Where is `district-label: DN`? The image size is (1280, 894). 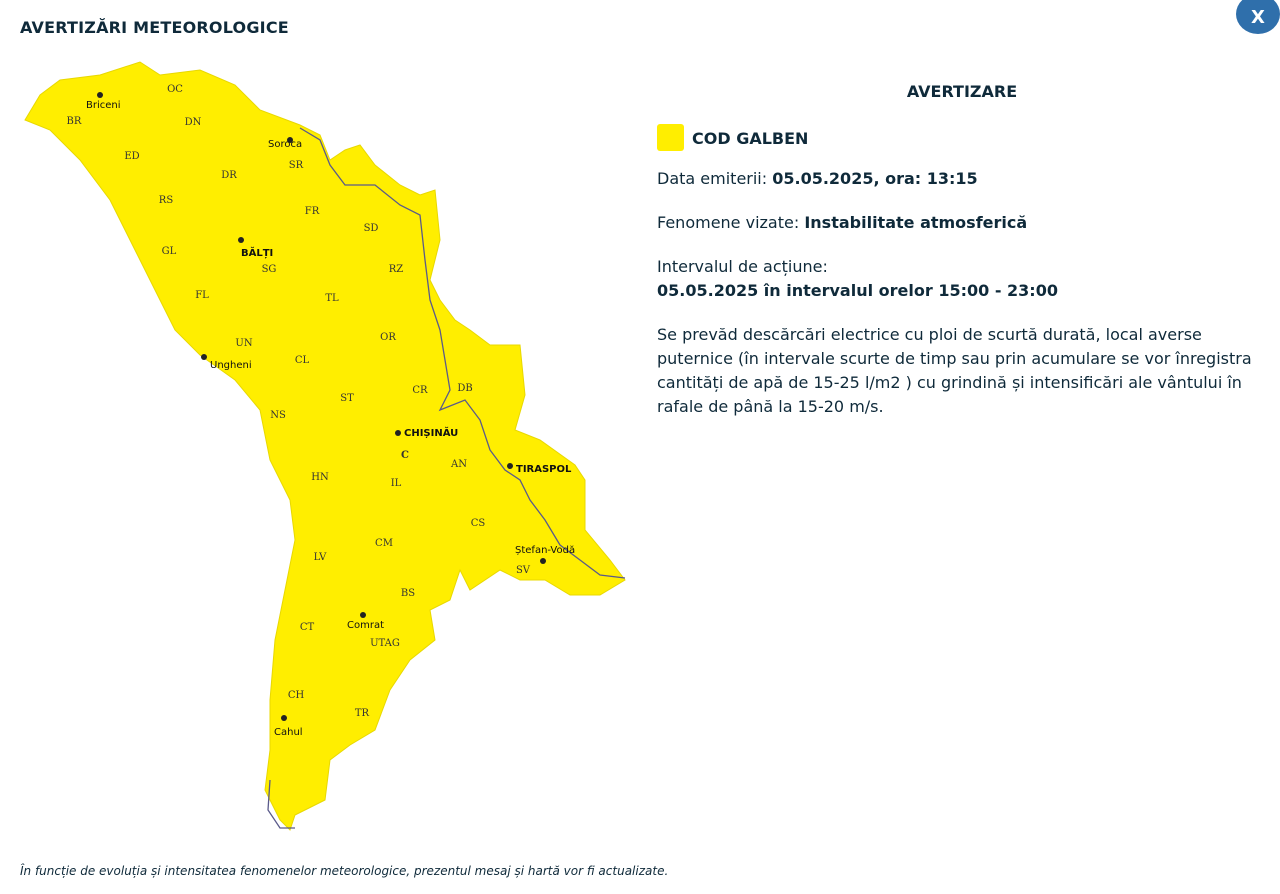 district-label: DN is located at coordinates (193, 122).